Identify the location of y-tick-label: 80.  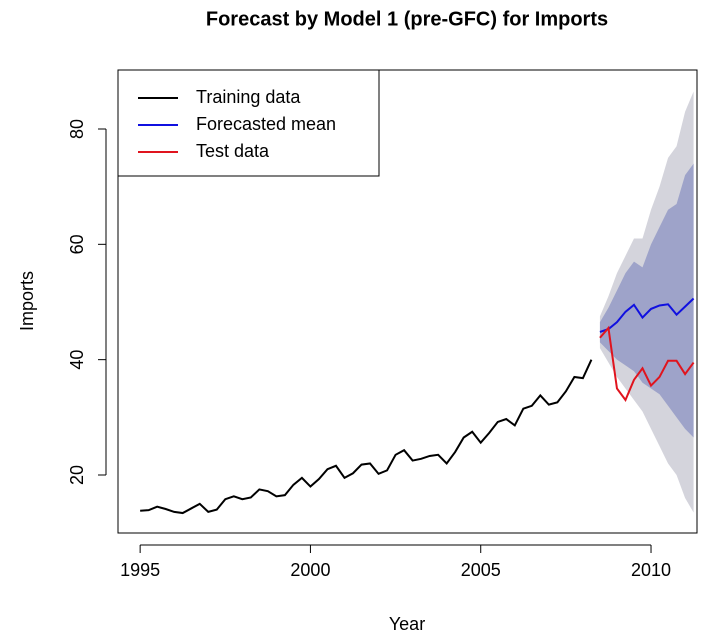
(77, 129).